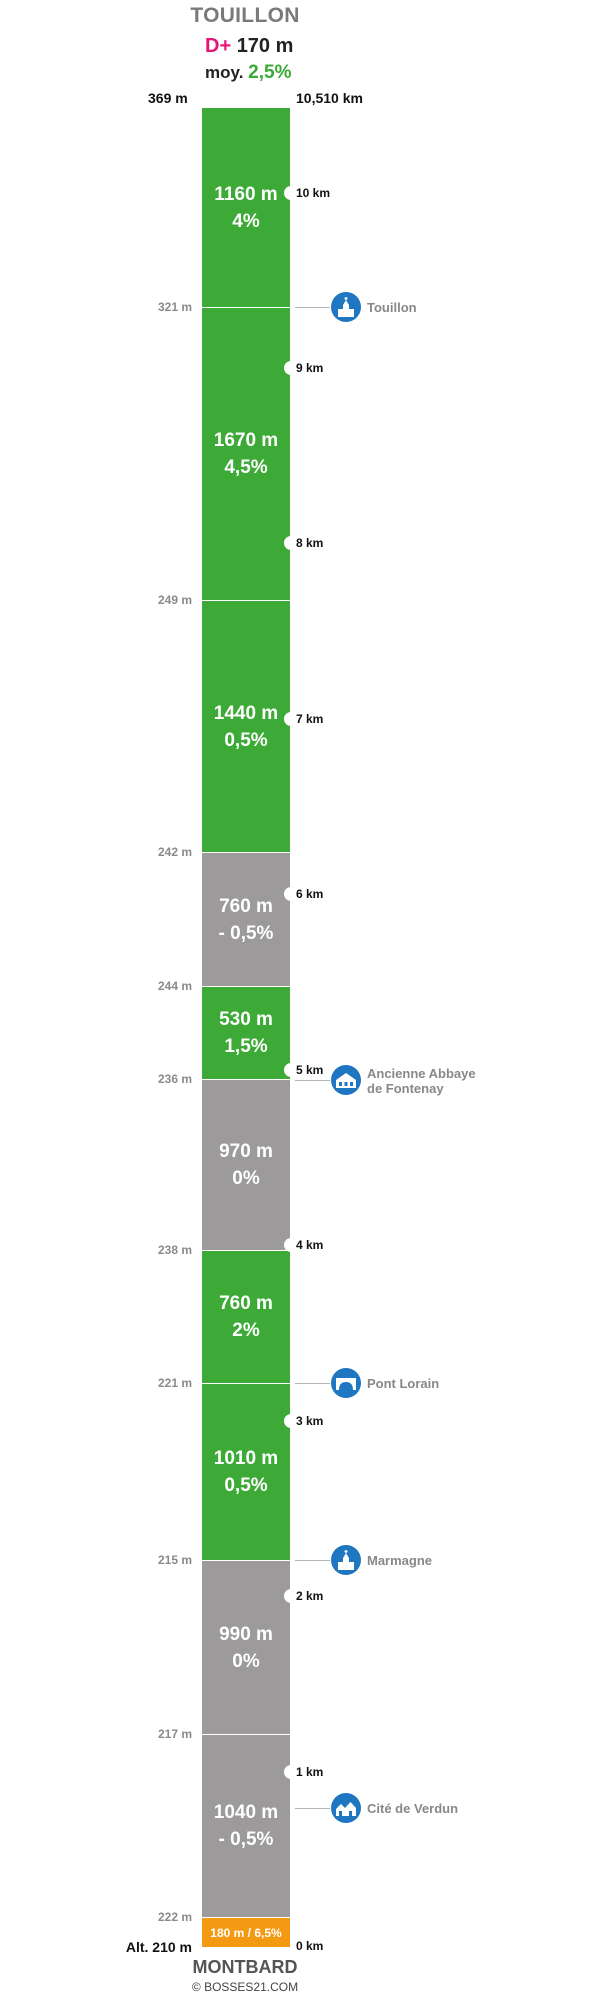 This screenshot has width=600, height=2000. I want to click on km-marker: 2 km, so click(310, 1596).